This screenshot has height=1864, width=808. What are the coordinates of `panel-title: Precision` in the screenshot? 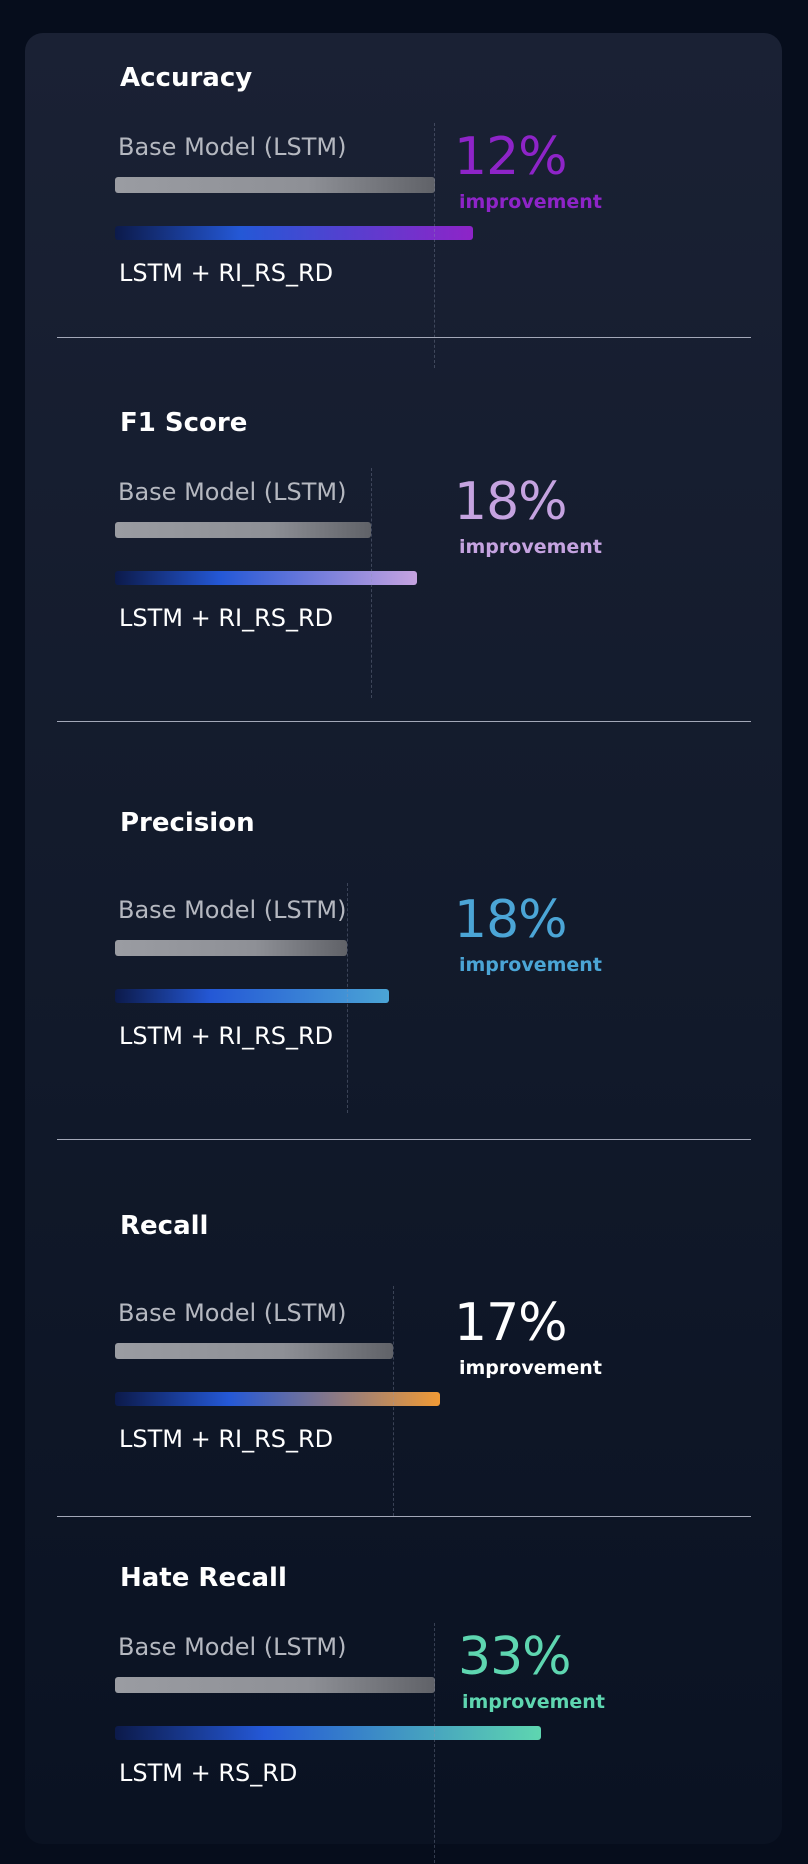 It's located at (187, 823).